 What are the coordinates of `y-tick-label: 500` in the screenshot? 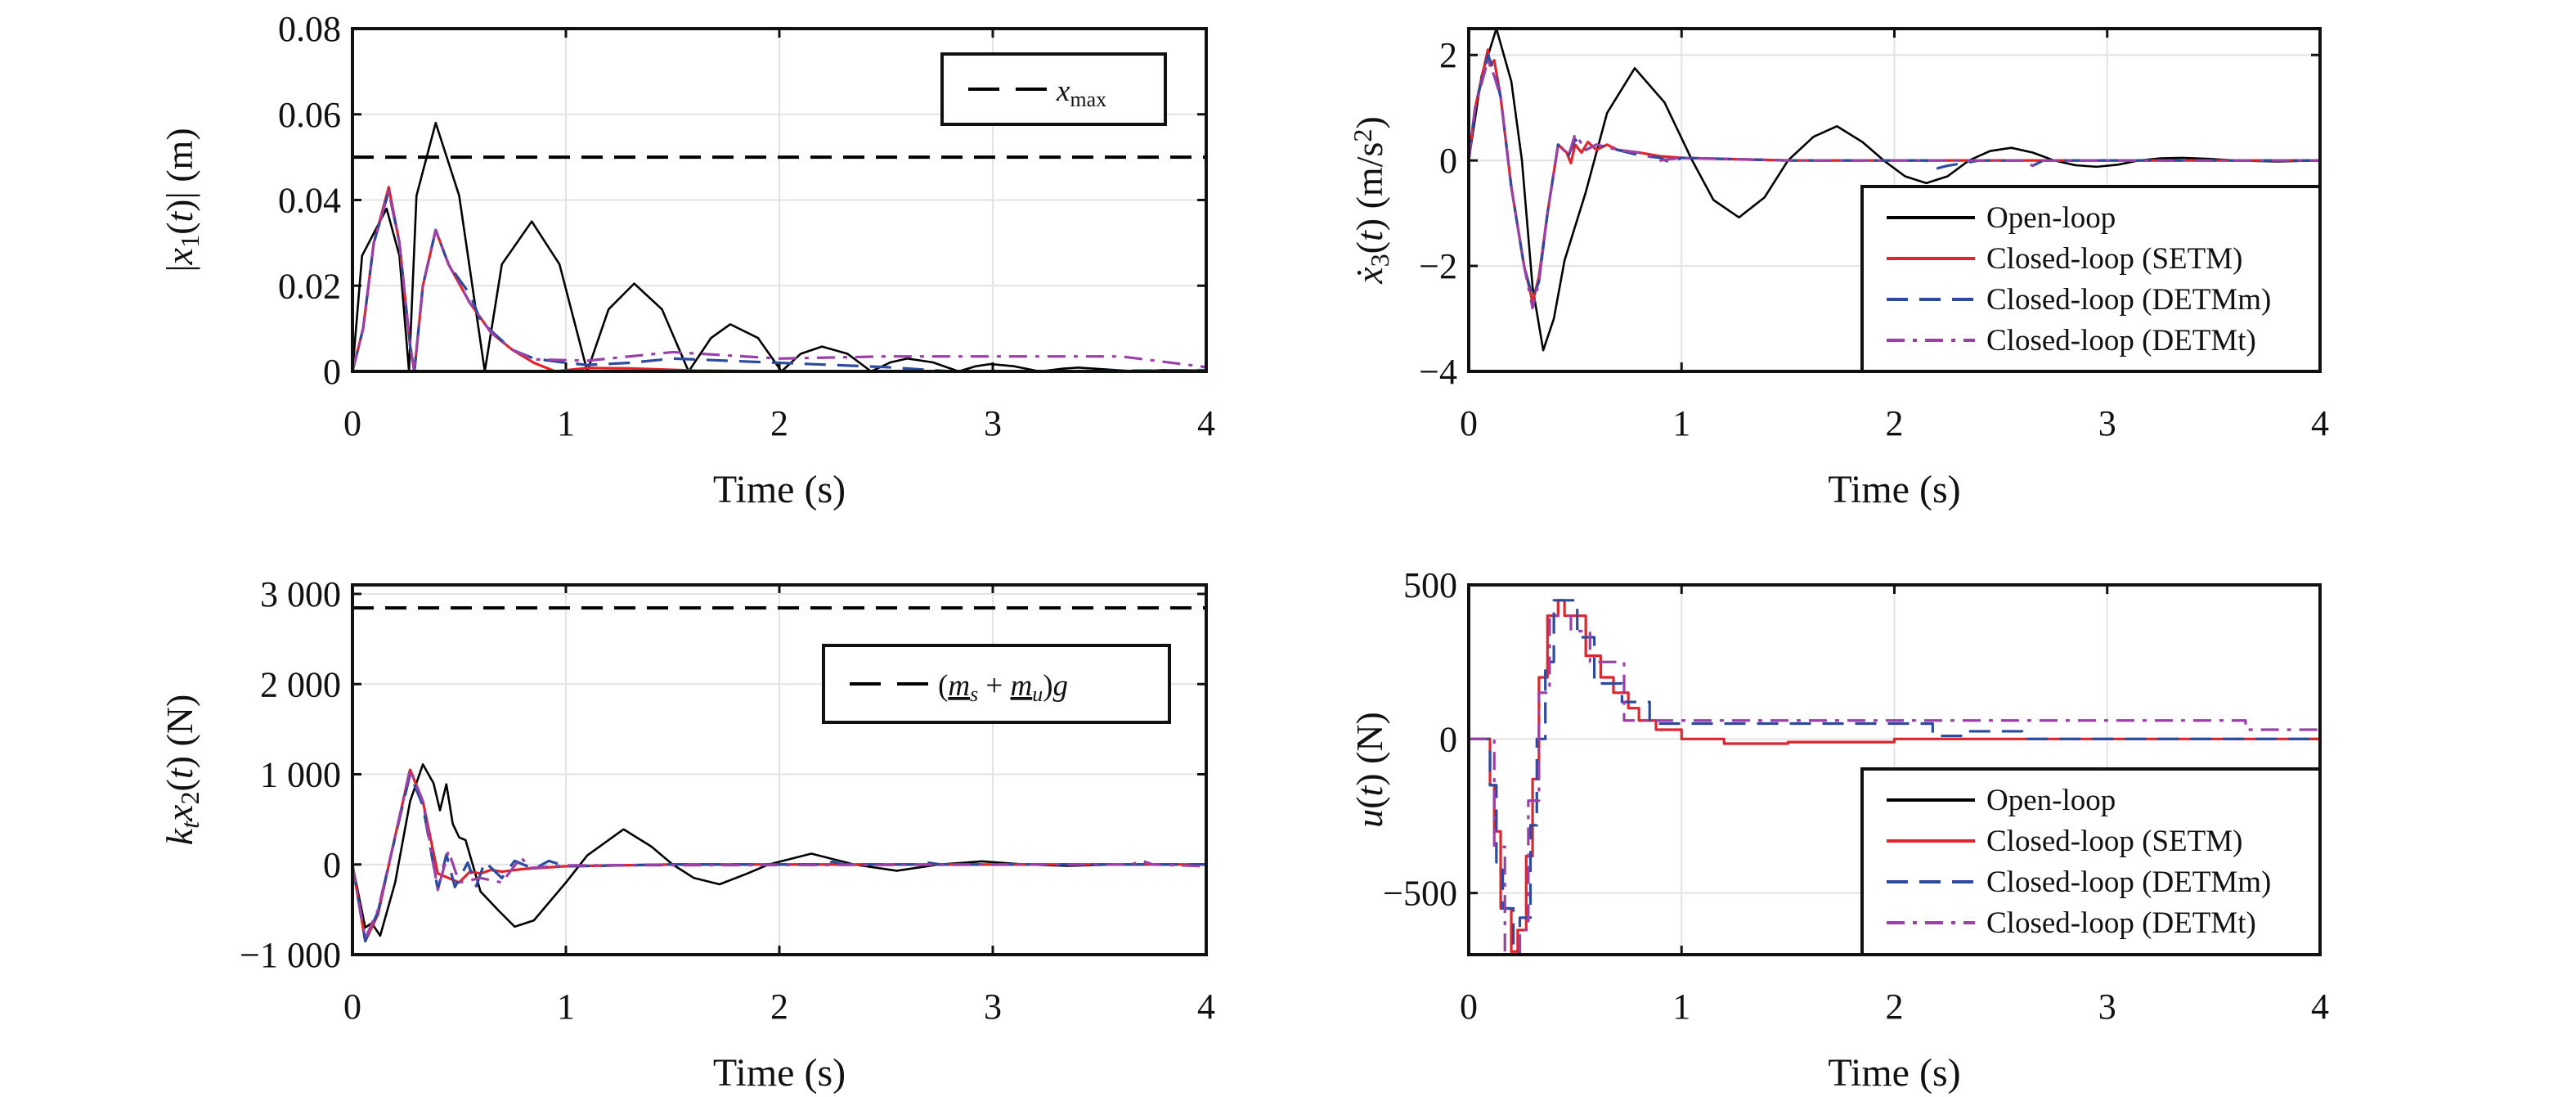 It's located at (1430, 585).